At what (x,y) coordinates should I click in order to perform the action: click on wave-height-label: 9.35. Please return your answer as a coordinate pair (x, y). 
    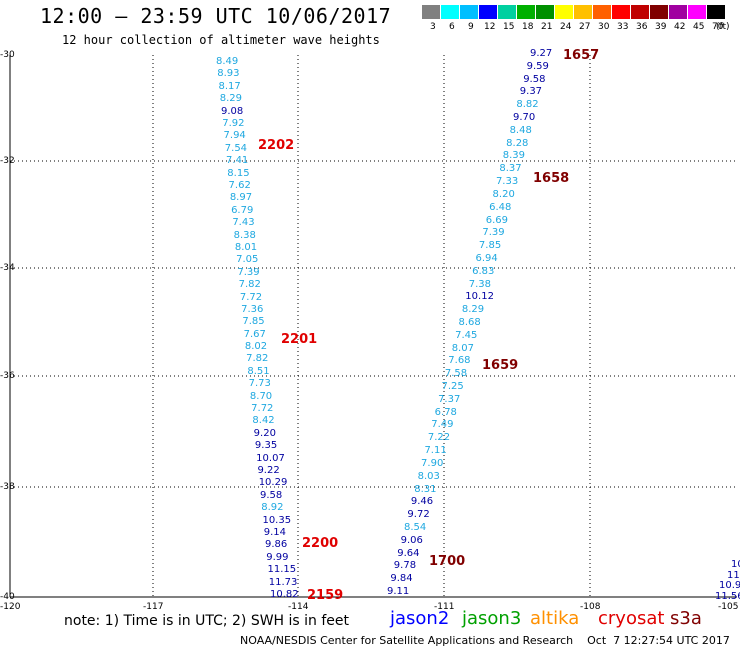
    Looking at the image, I should click on (266, 446).